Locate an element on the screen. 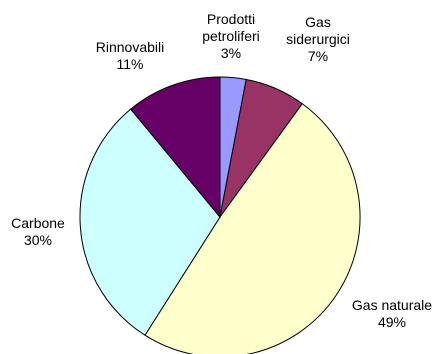 This screenshot has height=354, width=442. pie-label-percent: 7% is located at coordinates (318, 56).